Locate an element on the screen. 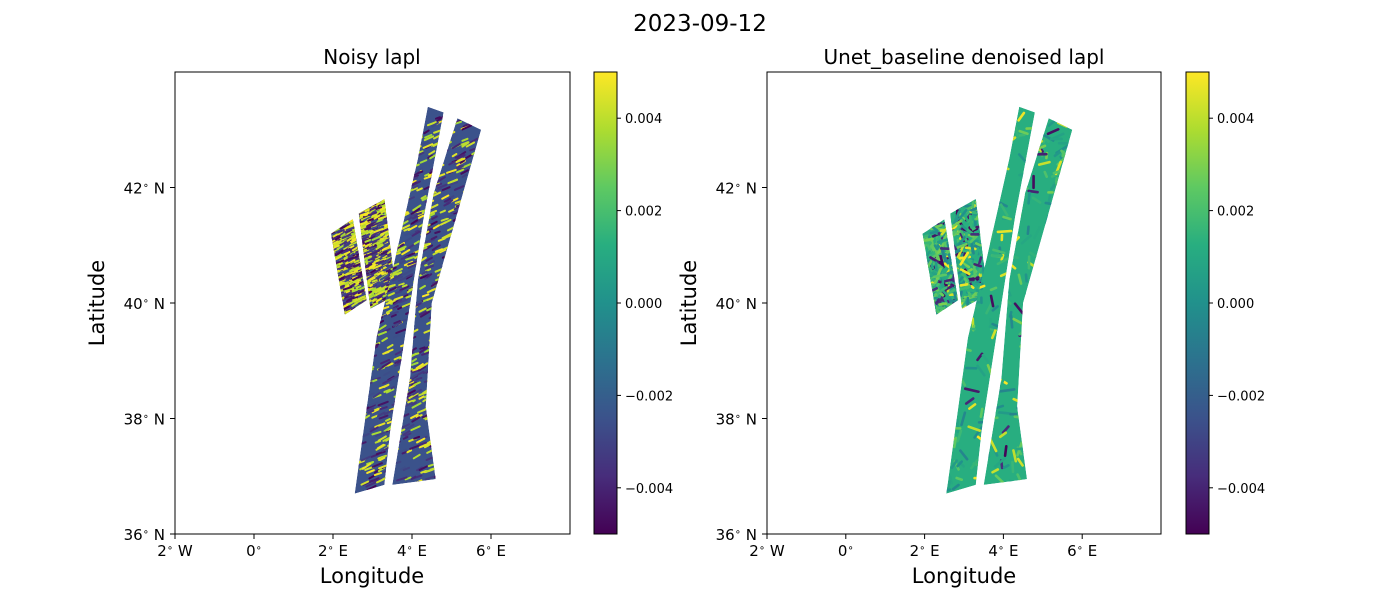  colorbar-tick-label: 0.002 is located at coordinates (643, 212).